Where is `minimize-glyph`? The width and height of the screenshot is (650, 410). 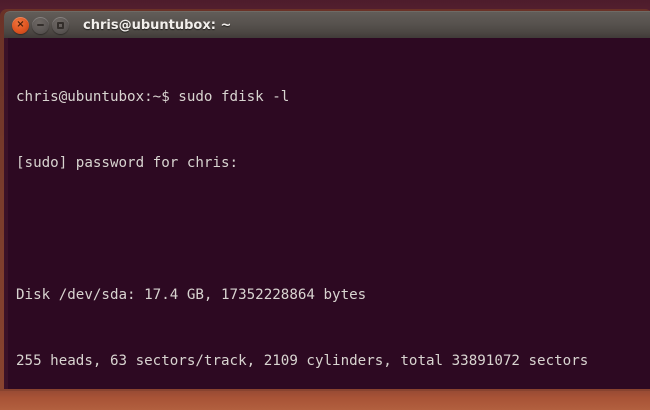
minimize-glyph is located at coordinates (40, 25).